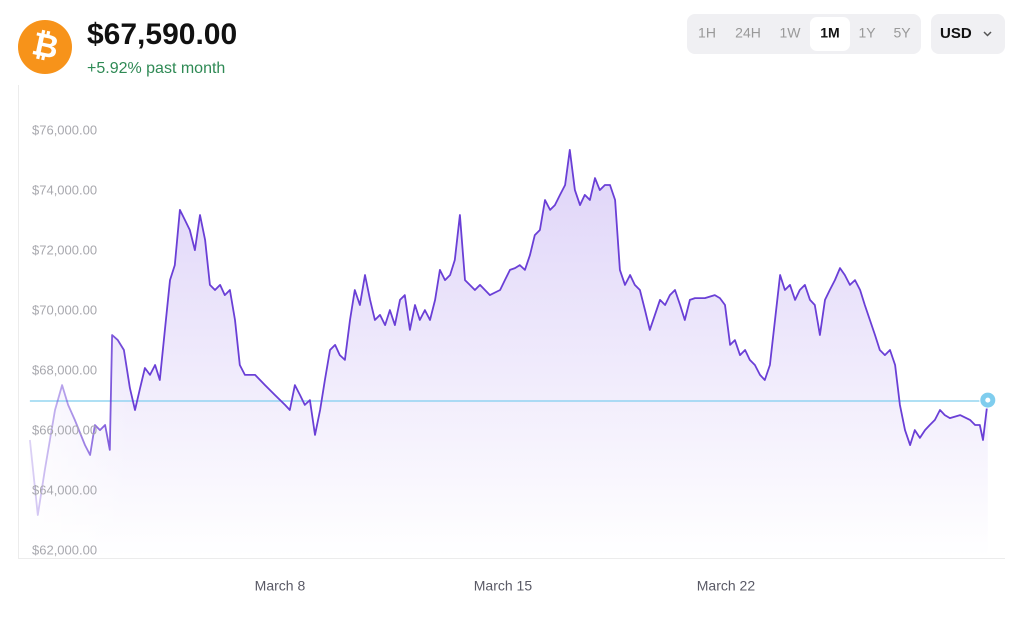 The height and width of the screenshot is (621, 1024). What do you see at coordinates (64, 309) in the screenshot?
I see `y-tick-label: $70,000.00` at bounding box center [64, 309].